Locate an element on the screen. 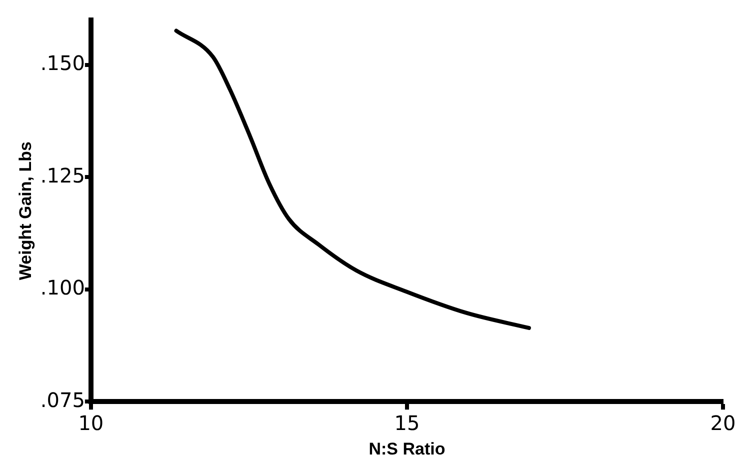  x-tick-label: 10 is located at coordinates (91, 422).